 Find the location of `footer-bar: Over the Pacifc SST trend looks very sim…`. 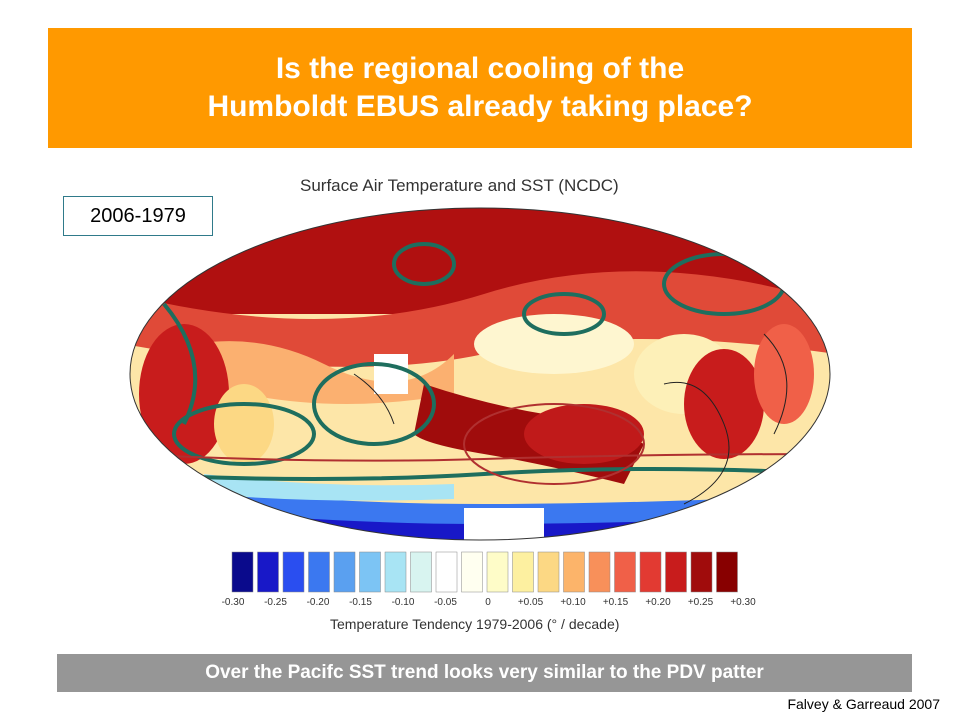

footer-bar: Over the Pacifc SST trend looks very sim… is located at coordinates (484, 673).